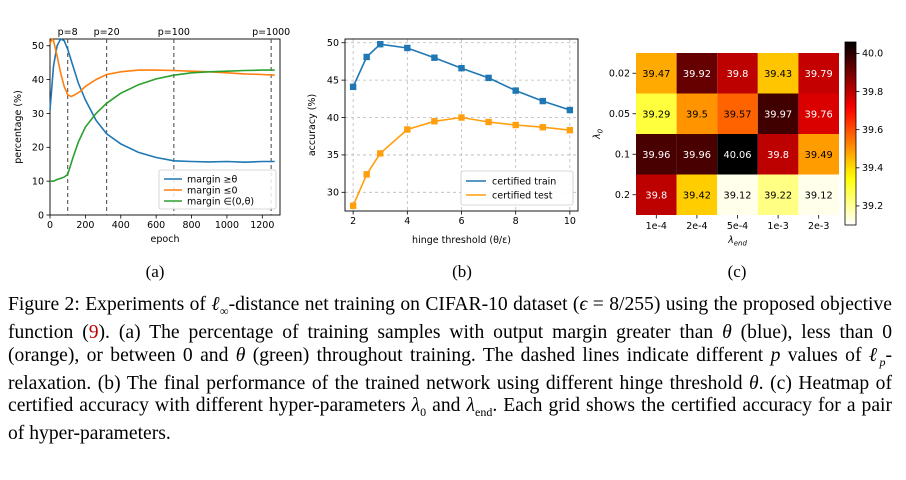 Image resolution: width=906 pixels, height=480 pixels. What do you see at coordinates (850, 133) in the screenshot?
I see `colorbar` at bounding box center [850, 133].